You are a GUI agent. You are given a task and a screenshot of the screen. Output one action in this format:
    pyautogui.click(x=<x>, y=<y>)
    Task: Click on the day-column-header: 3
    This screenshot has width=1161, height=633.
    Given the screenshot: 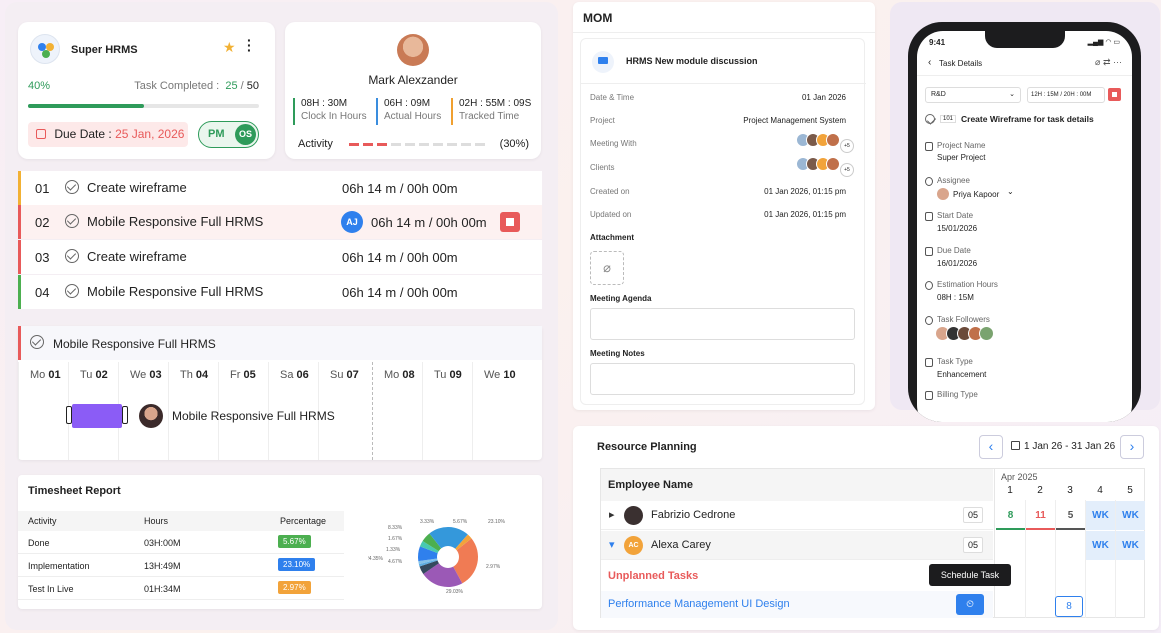 What is the action you would take?
    pyautogui.click(x=1070, y=490)
    